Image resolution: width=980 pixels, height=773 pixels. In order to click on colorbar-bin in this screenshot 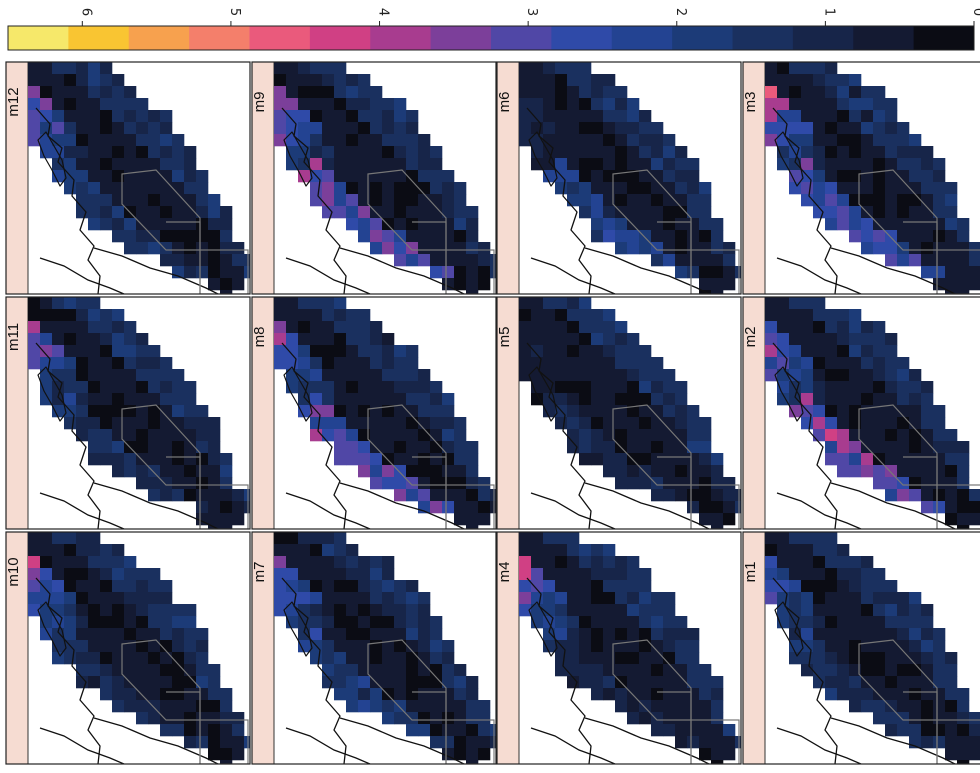, I will do `click(823, 38)`.